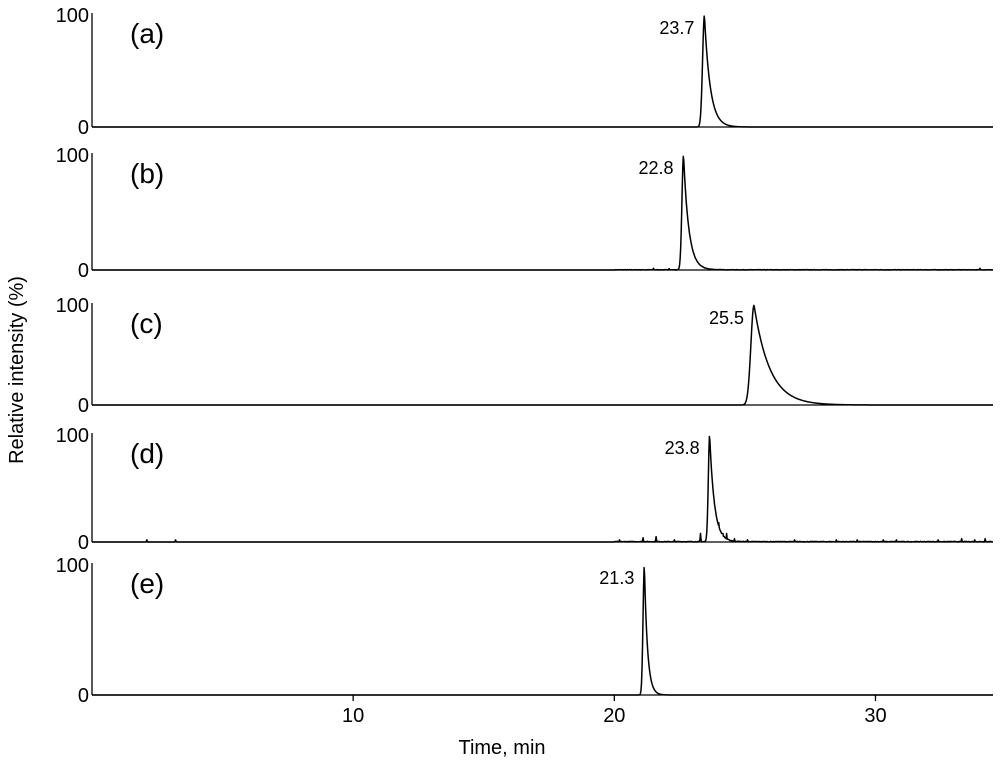 The height and width of the screenshot is (765, 1000). What do you see at coordinates (147, 33) in the screenshot?
I see `panel-label: (a)` at bounding box center [147, 33].